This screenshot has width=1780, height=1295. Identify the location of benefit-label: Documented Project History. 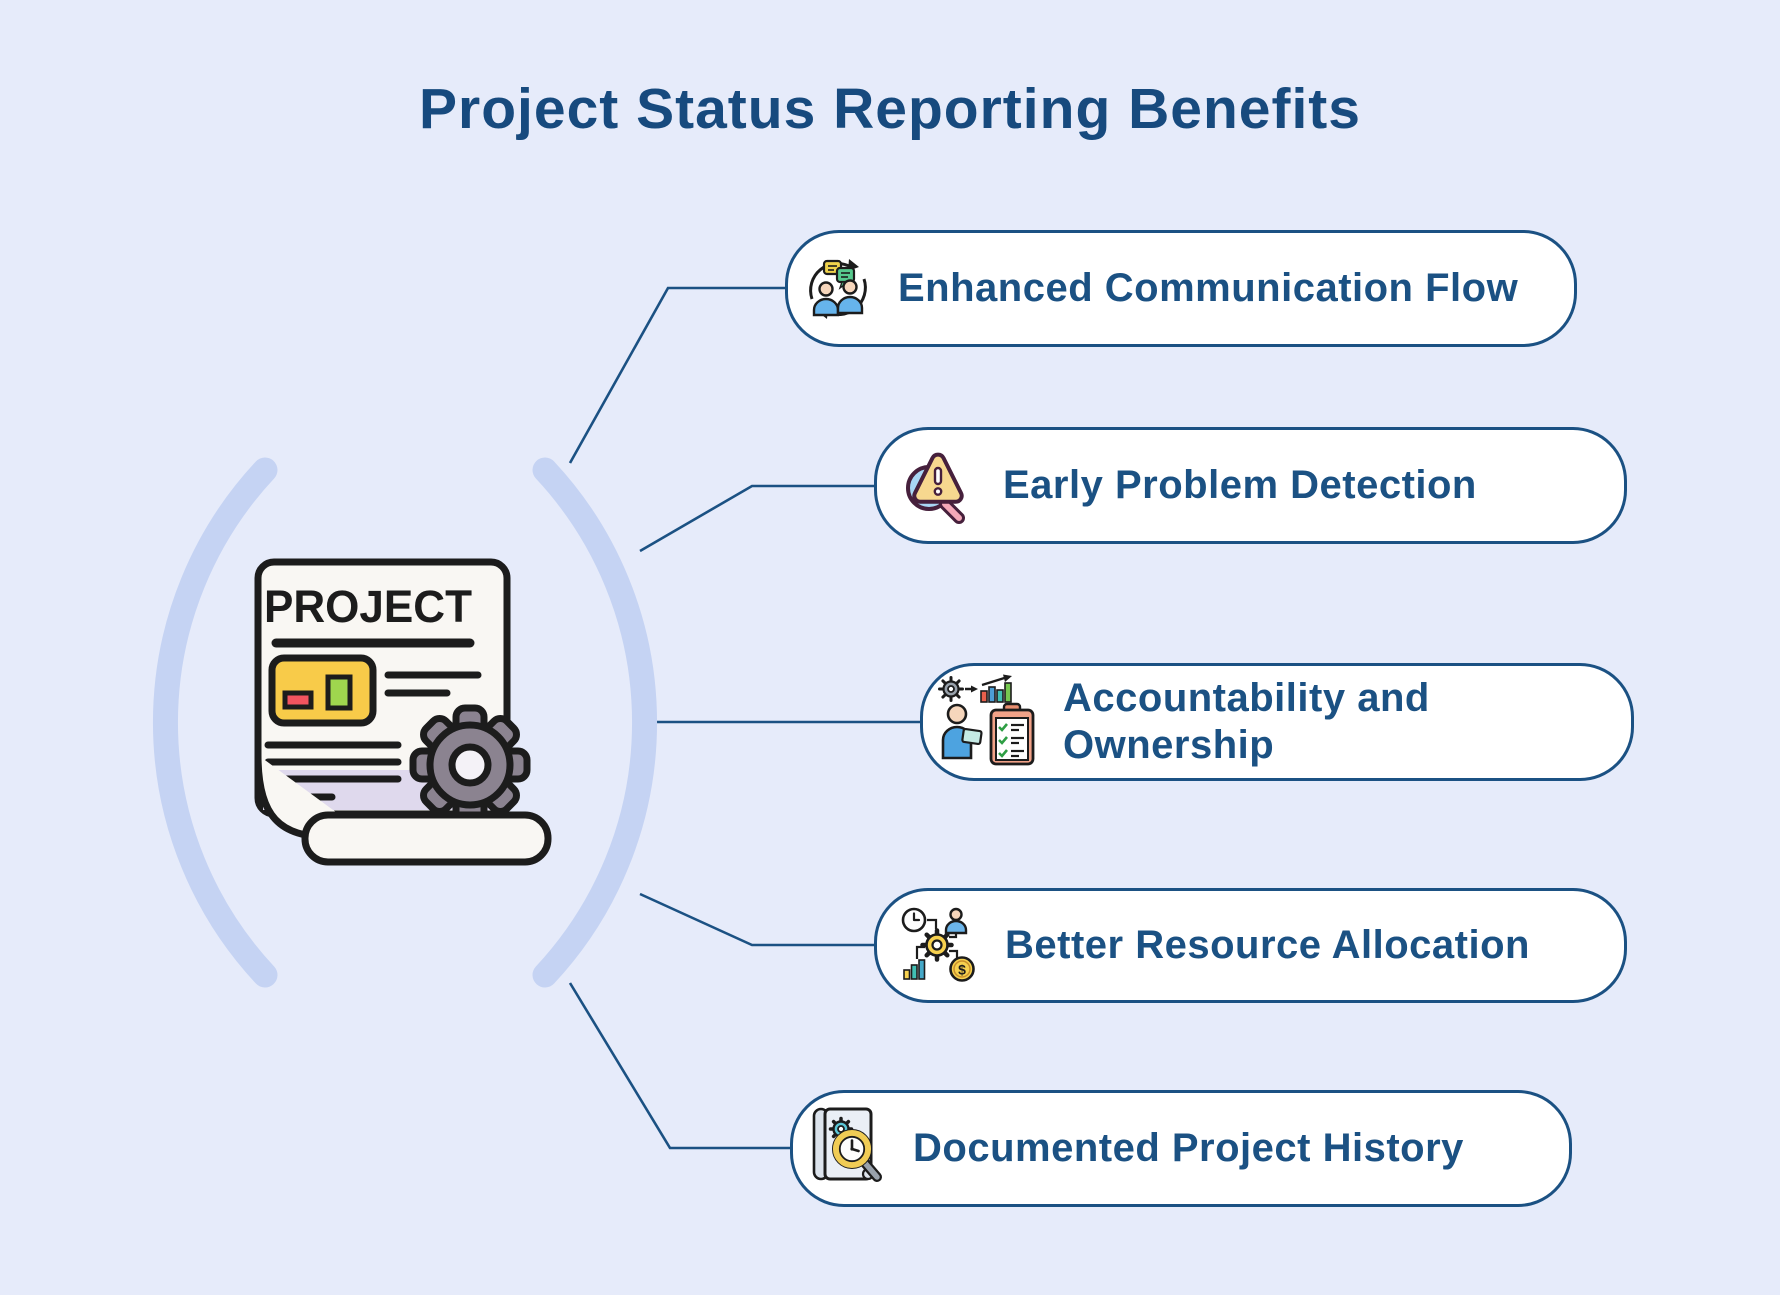
(1188, 1148).